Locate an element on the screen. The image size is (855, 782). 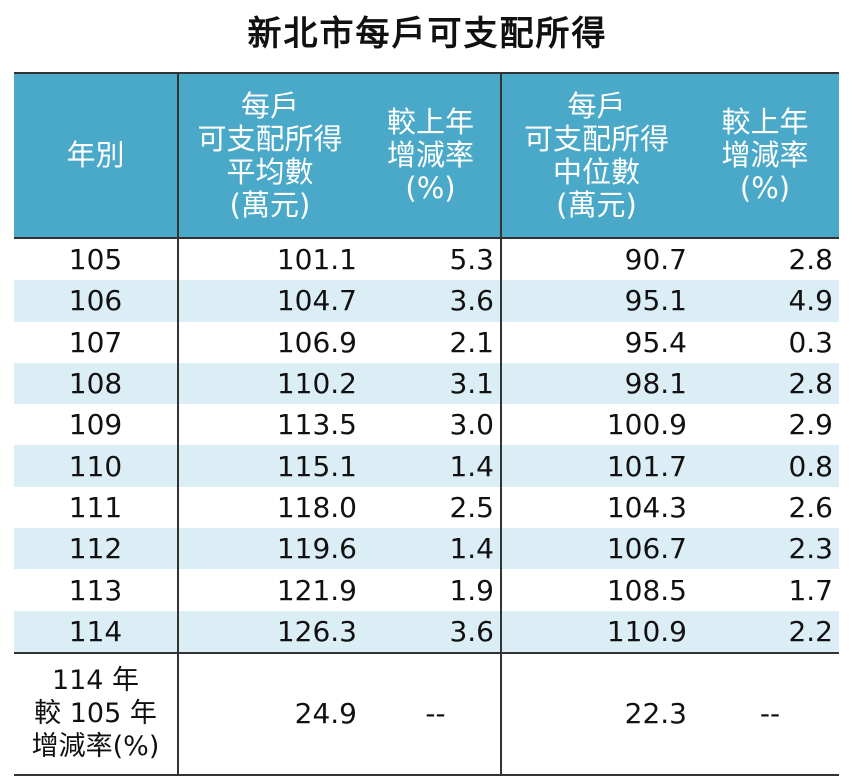
median-cell: 100.9 is located at coordinates (646, 425).